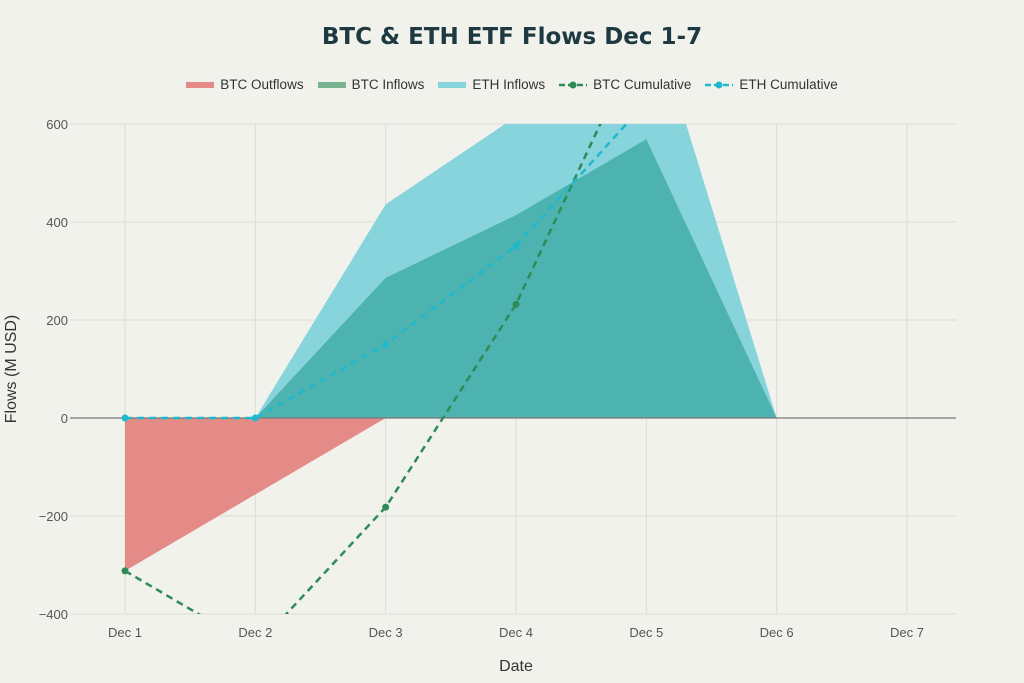 This screenshot has width=1024, height=683. I want to click on btc-outflows-area, so click(451, 494).